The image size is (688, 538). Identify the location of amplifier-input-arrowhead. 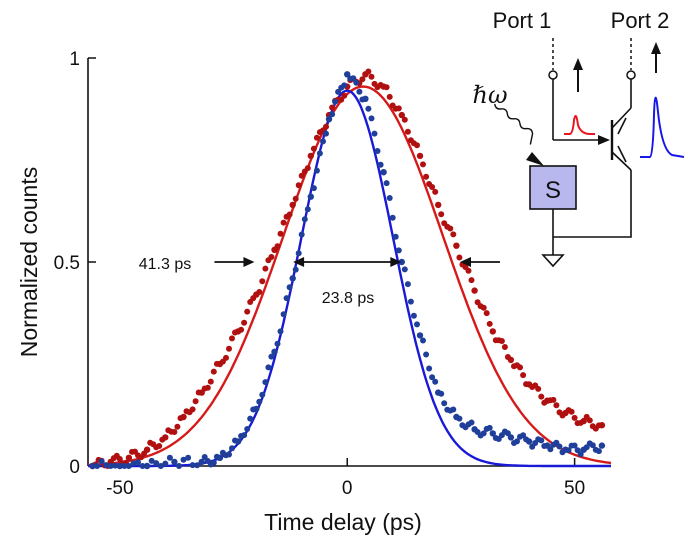
(604, 140).